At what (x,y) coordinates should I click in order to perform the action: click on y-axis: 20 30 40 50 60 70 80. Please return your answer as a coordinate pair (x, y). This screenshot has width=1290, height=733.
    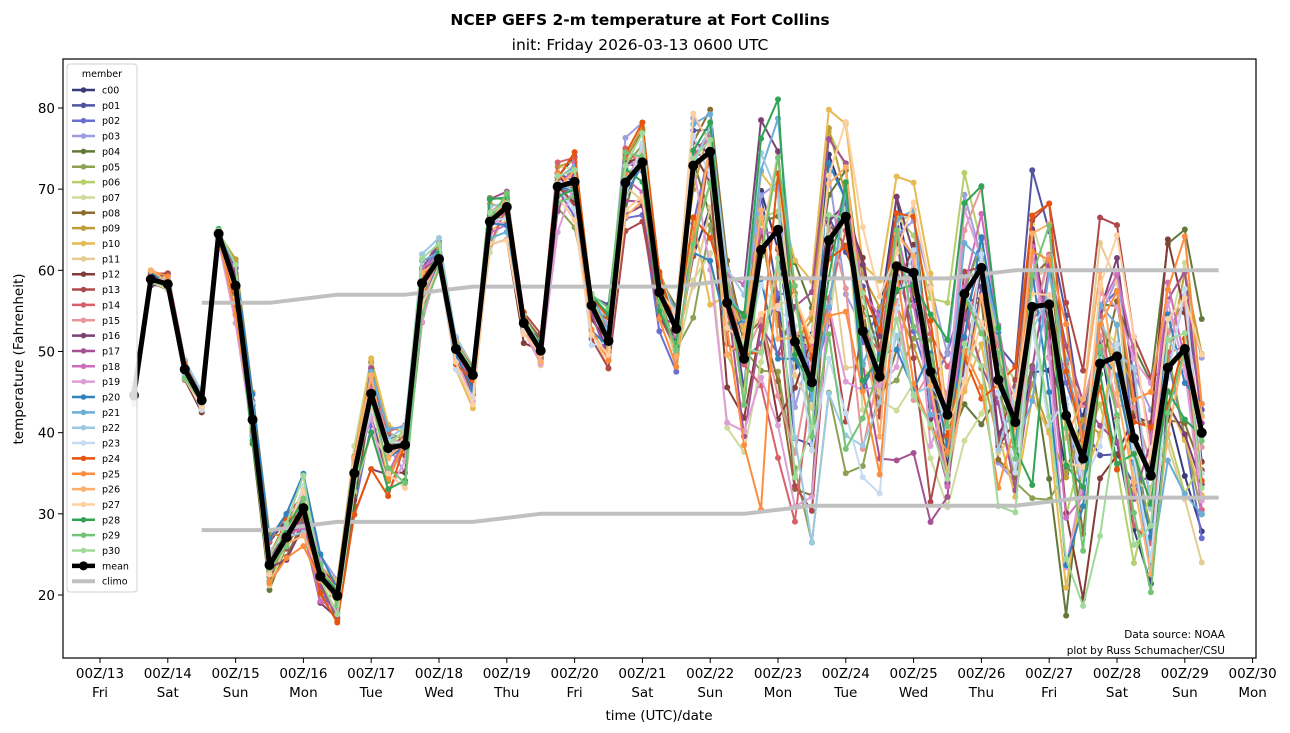
    Looking at the image, I should click on (50, 352).